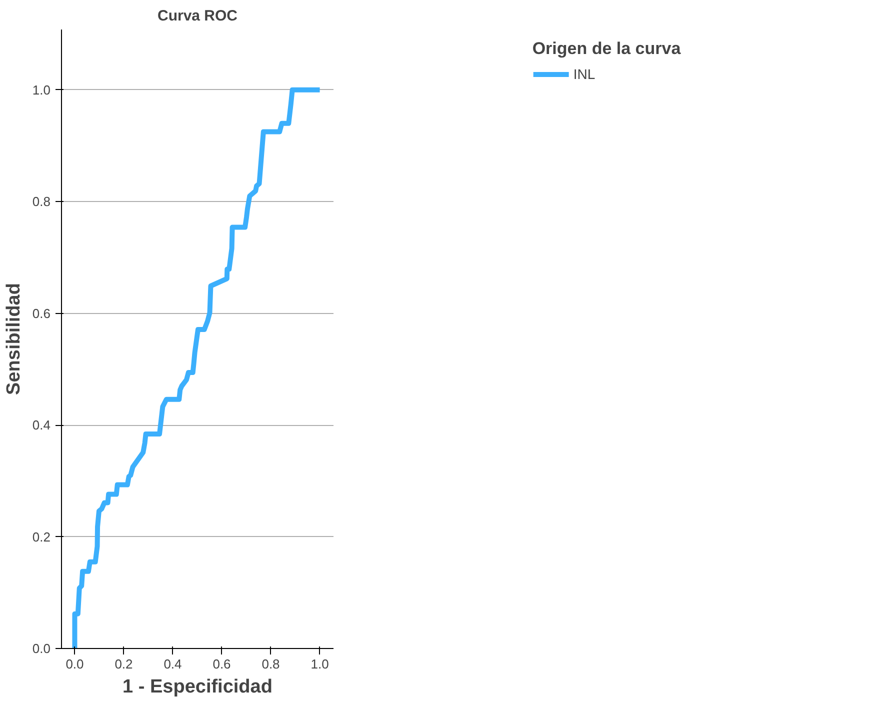 The width and height of the screenshot is (883, 706). Describe the element at coordinates (606, 49) in the screenshot. I see `legend-title: Origen de la curva` at that location.